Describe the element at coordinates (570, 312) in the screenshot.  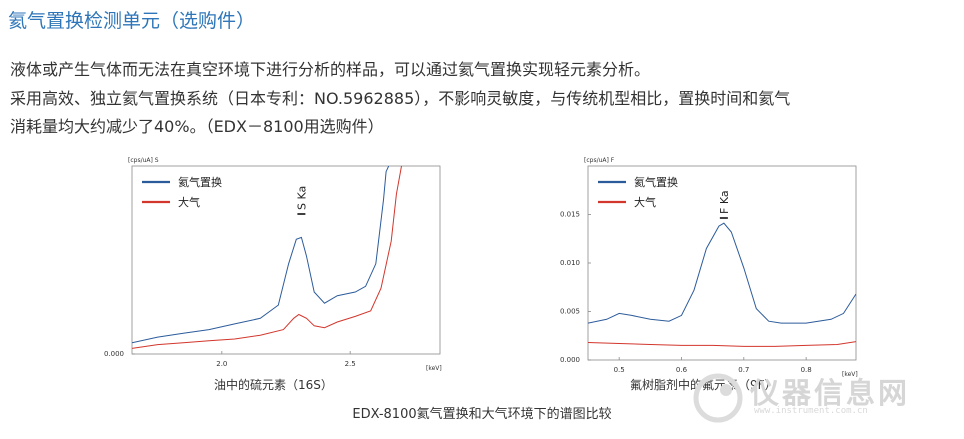
I see `y-tick-label: 0.005` at that location.